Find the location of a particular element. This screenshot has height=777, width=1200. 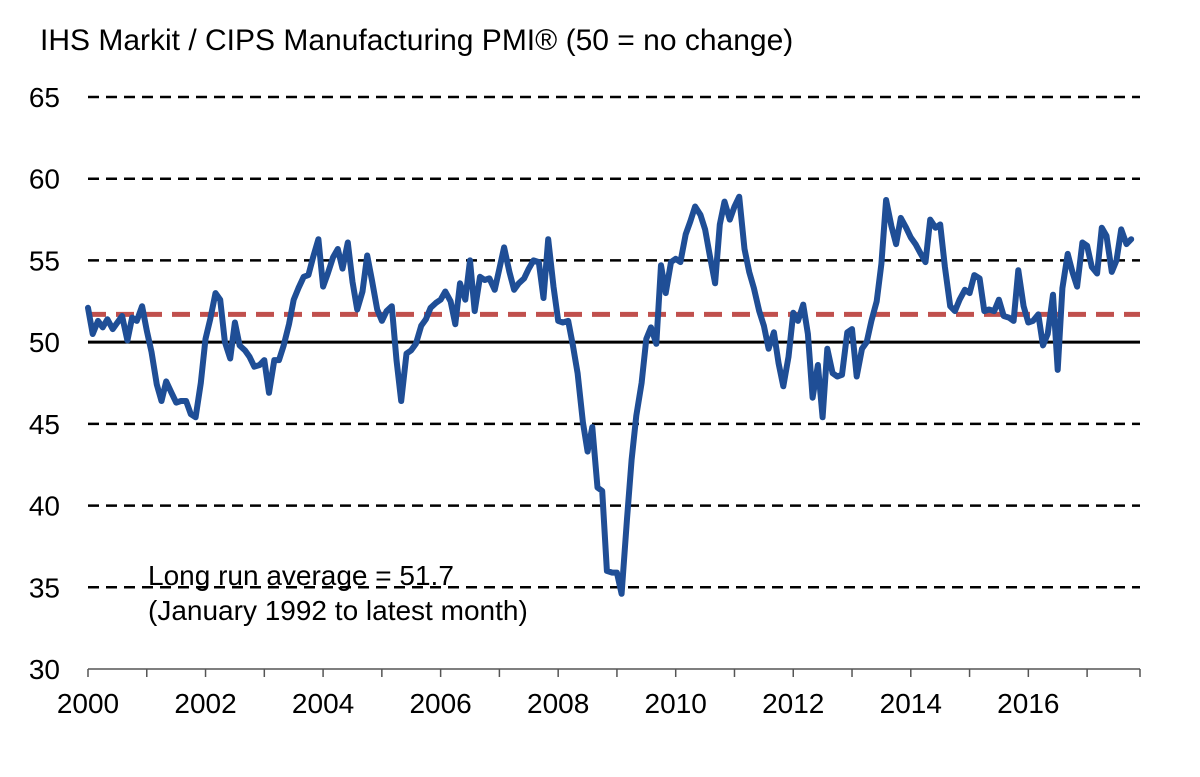

x-axis: 2000 2002 2004 2006 2008 2010 2012 2014 2016 is located at coordinates (599, 693).